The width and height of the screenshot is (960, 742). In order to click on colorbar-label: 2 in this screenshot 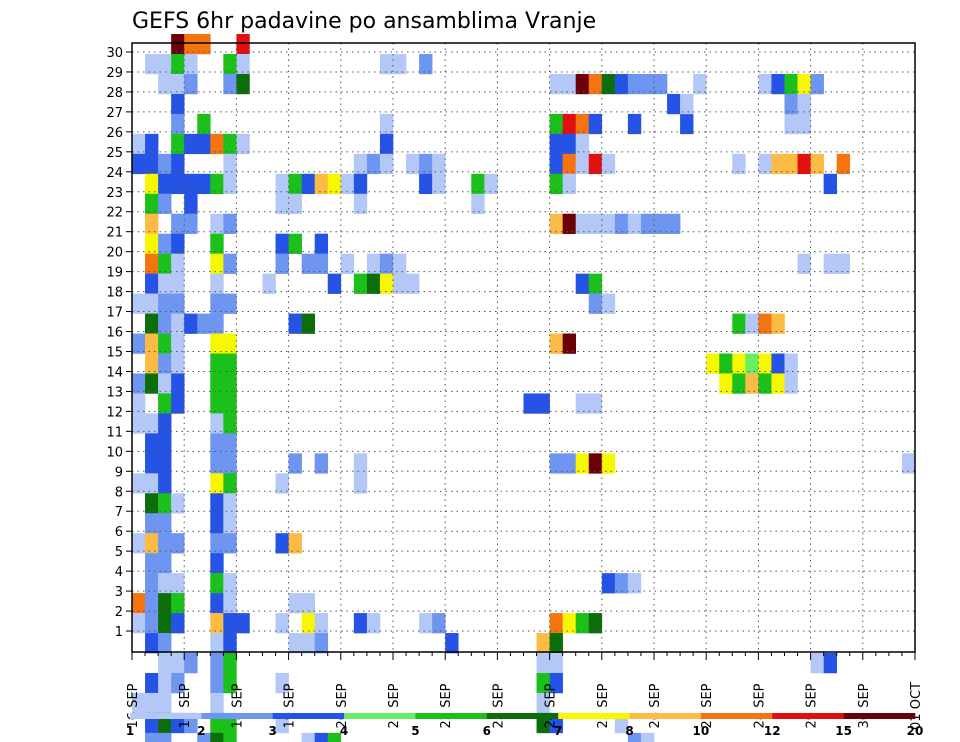, I will do `click(201, 731)`.